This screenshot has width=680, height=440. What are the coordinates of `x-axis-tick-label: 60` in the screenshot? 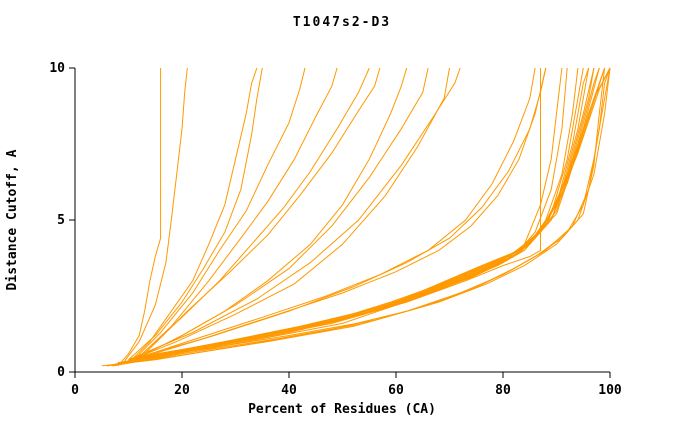 It's located at (396, 390).